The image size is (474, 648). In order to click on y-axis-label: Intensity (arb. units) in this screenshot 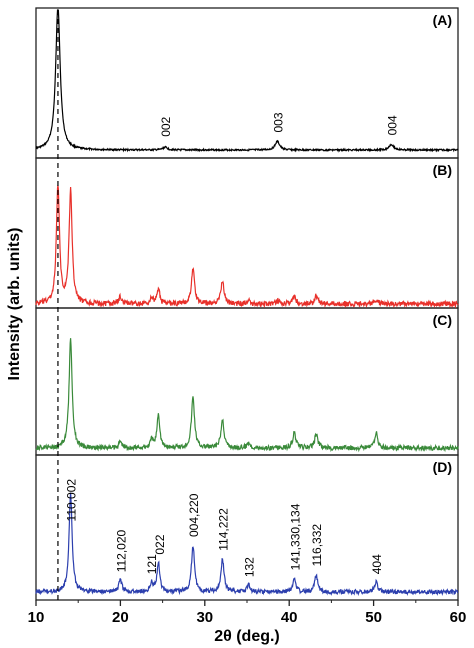, I will do `click(14, 304)`.